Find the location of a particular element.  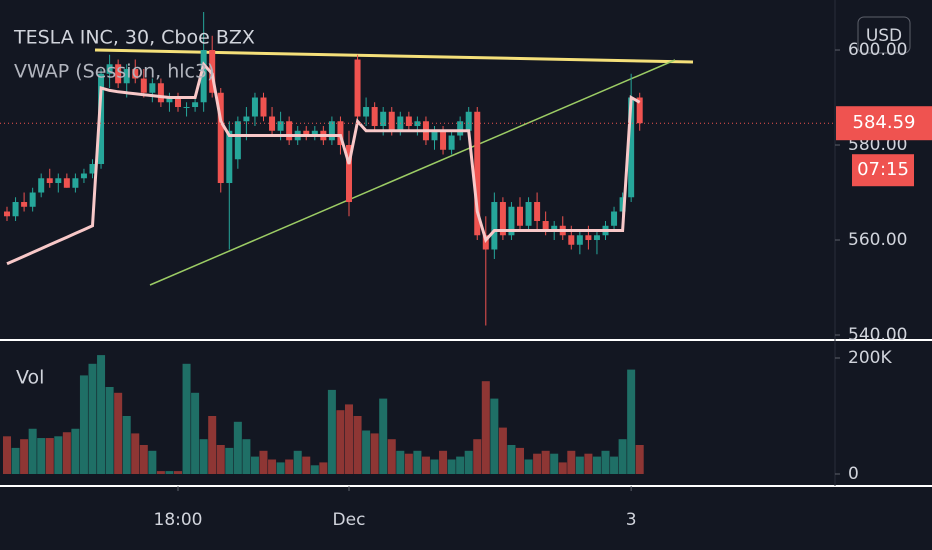

y-tick-label: 0 is located at coordinates (853, 474).